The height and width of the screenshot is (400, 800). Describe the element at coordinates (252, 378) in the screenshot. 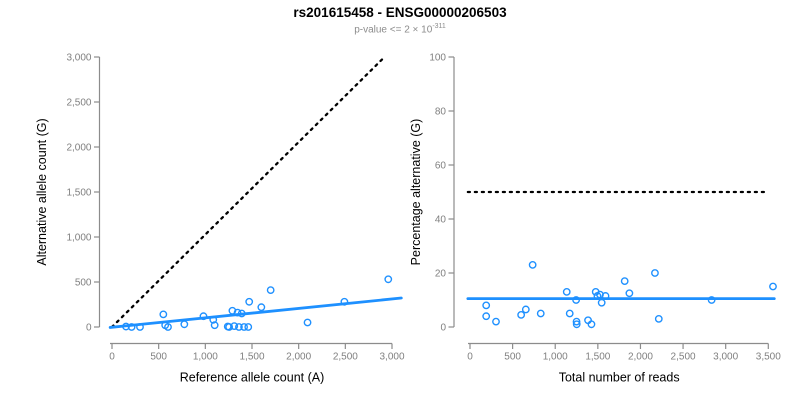

I see `x-axis-title: Reference allele count (A)` at that location.